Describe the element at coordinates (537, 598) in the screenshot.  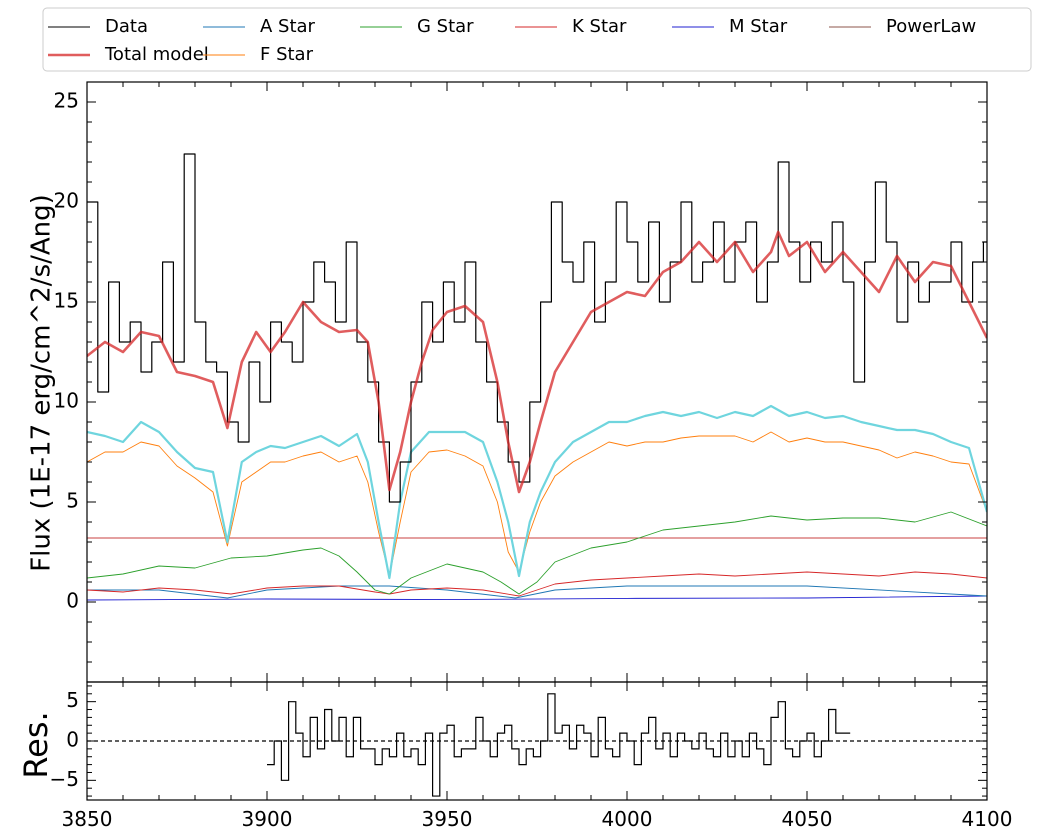
I see `series-m-star` at that location.